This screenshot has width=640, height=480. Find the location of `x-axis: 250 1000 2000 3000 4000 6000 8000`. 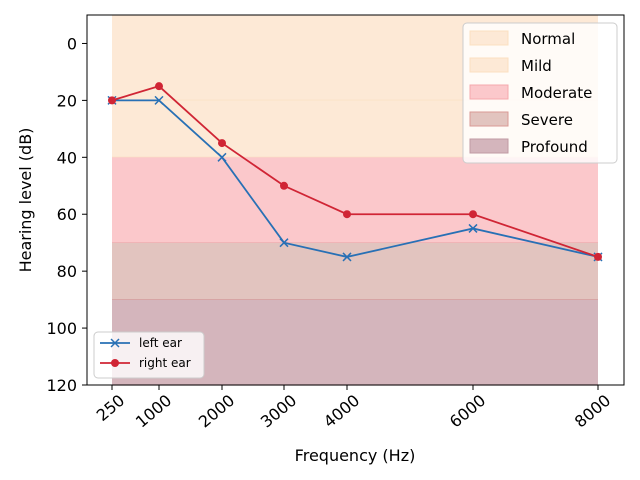

x-axis: 250 1000 2000 3000 4000 6000 8000 is located at coordinates (353, 408).